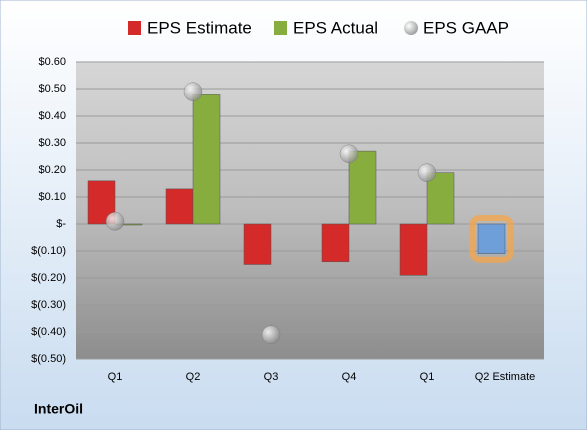 The height and width of the screenshot is (435, 587). I want to click on x-tick-label: Q2 Estimate, so click(505, 377).